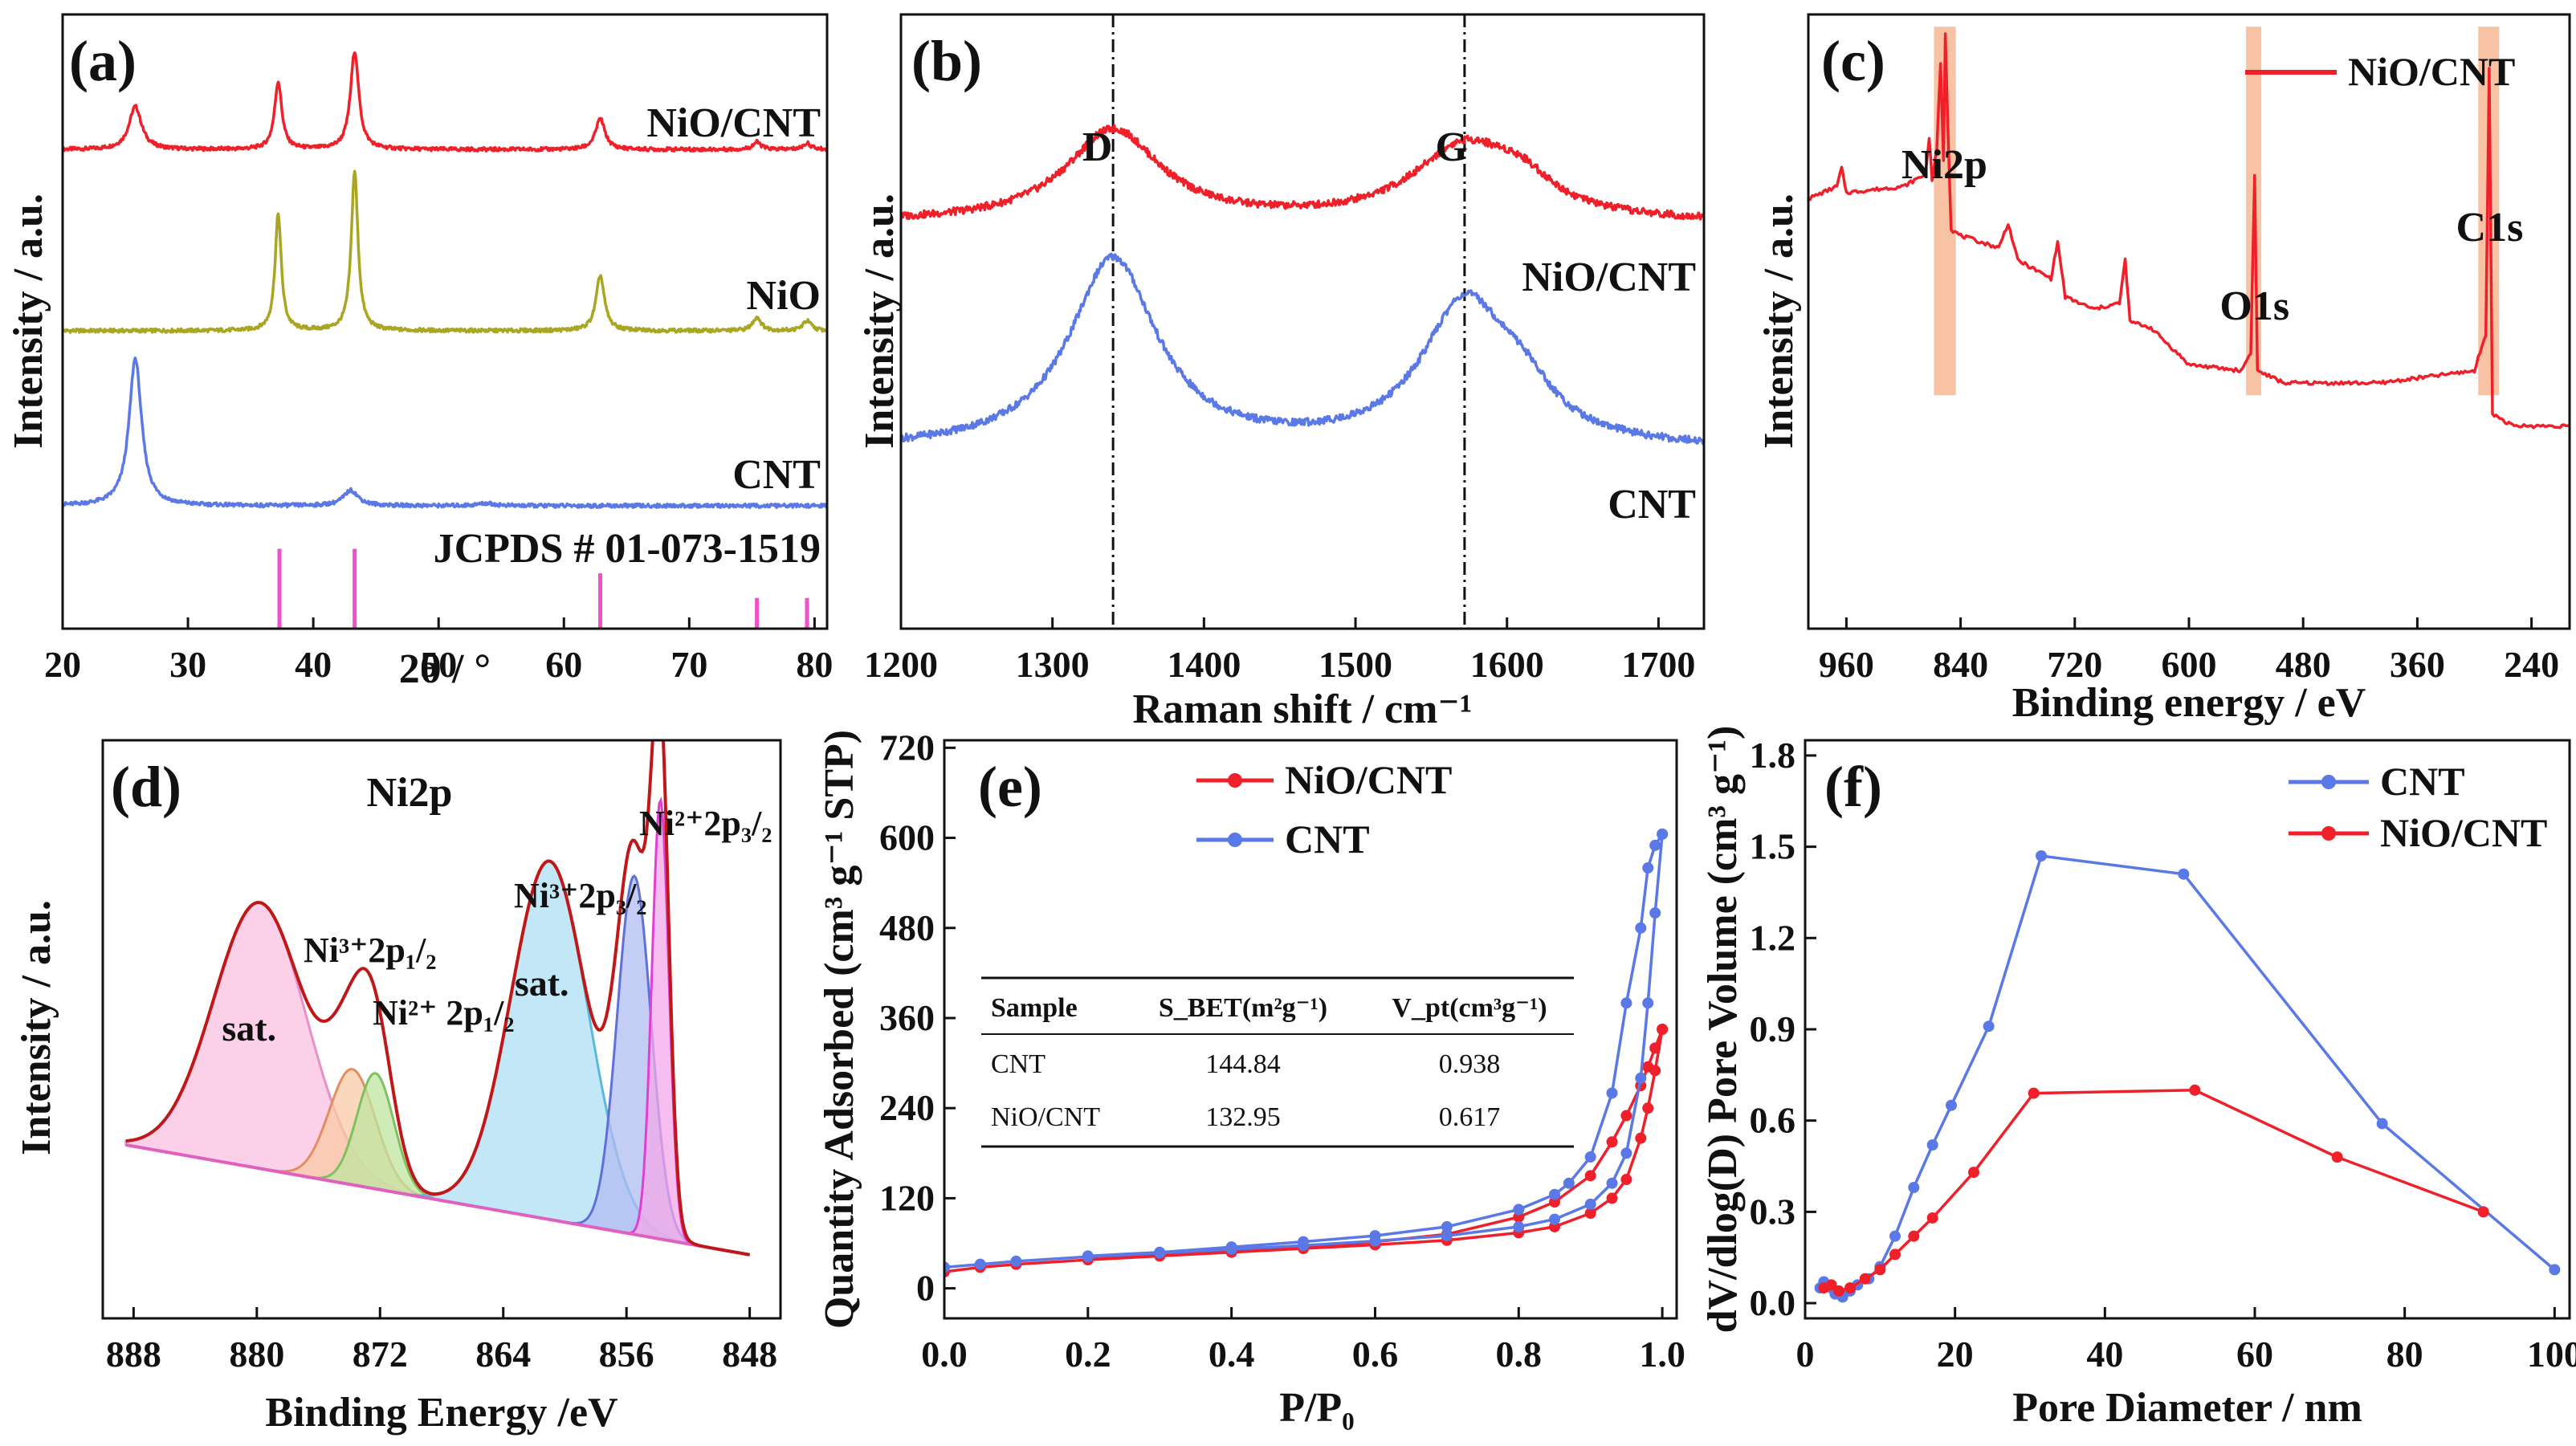  I want to click on panel-d-x-axis-label: Binding Energy /eV, so click(441, 1413).